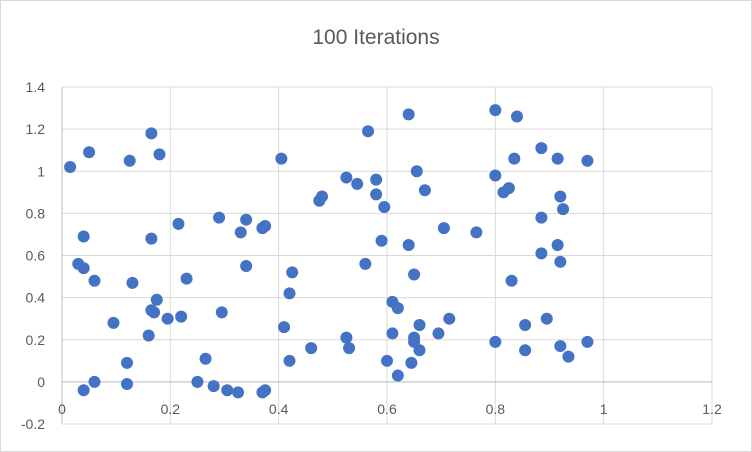 The height and width of the screenshot is (452, 752). What do you see at coordinates (496, 409) in the screenshot?
I see `x-tick-label: 0.8` at bounding box center [496, 409].